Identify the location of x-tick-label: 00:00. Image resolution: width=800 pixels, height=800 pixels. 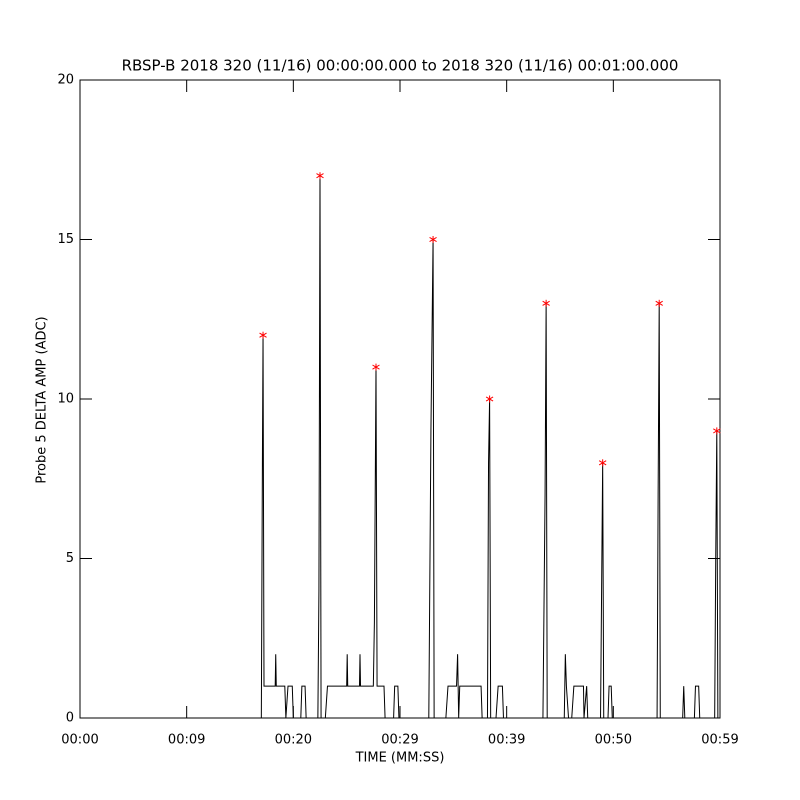
(79, 740).